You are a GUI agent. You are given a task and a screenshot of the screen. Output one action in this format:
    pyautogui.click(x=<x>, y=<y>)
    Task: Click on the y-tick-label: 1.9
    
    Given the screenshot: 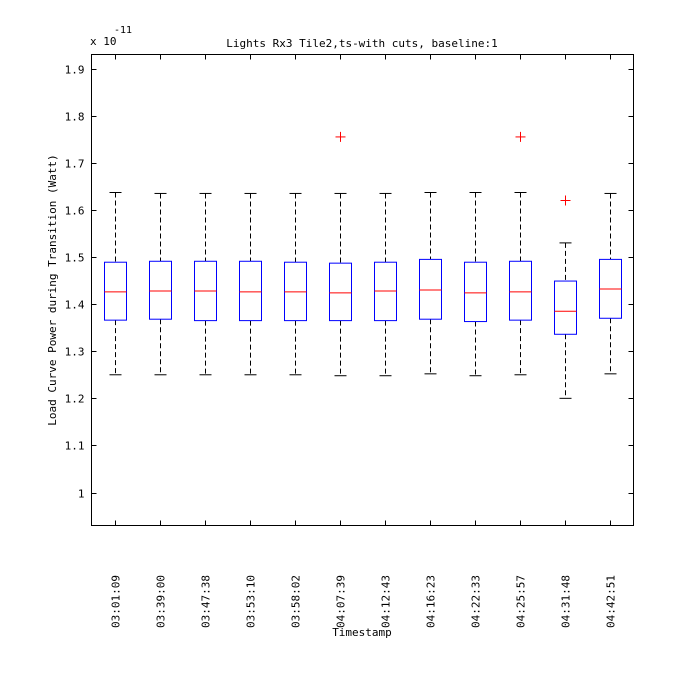 What is the action you would take?
    pyautogui.click(x=75, y=70)
    